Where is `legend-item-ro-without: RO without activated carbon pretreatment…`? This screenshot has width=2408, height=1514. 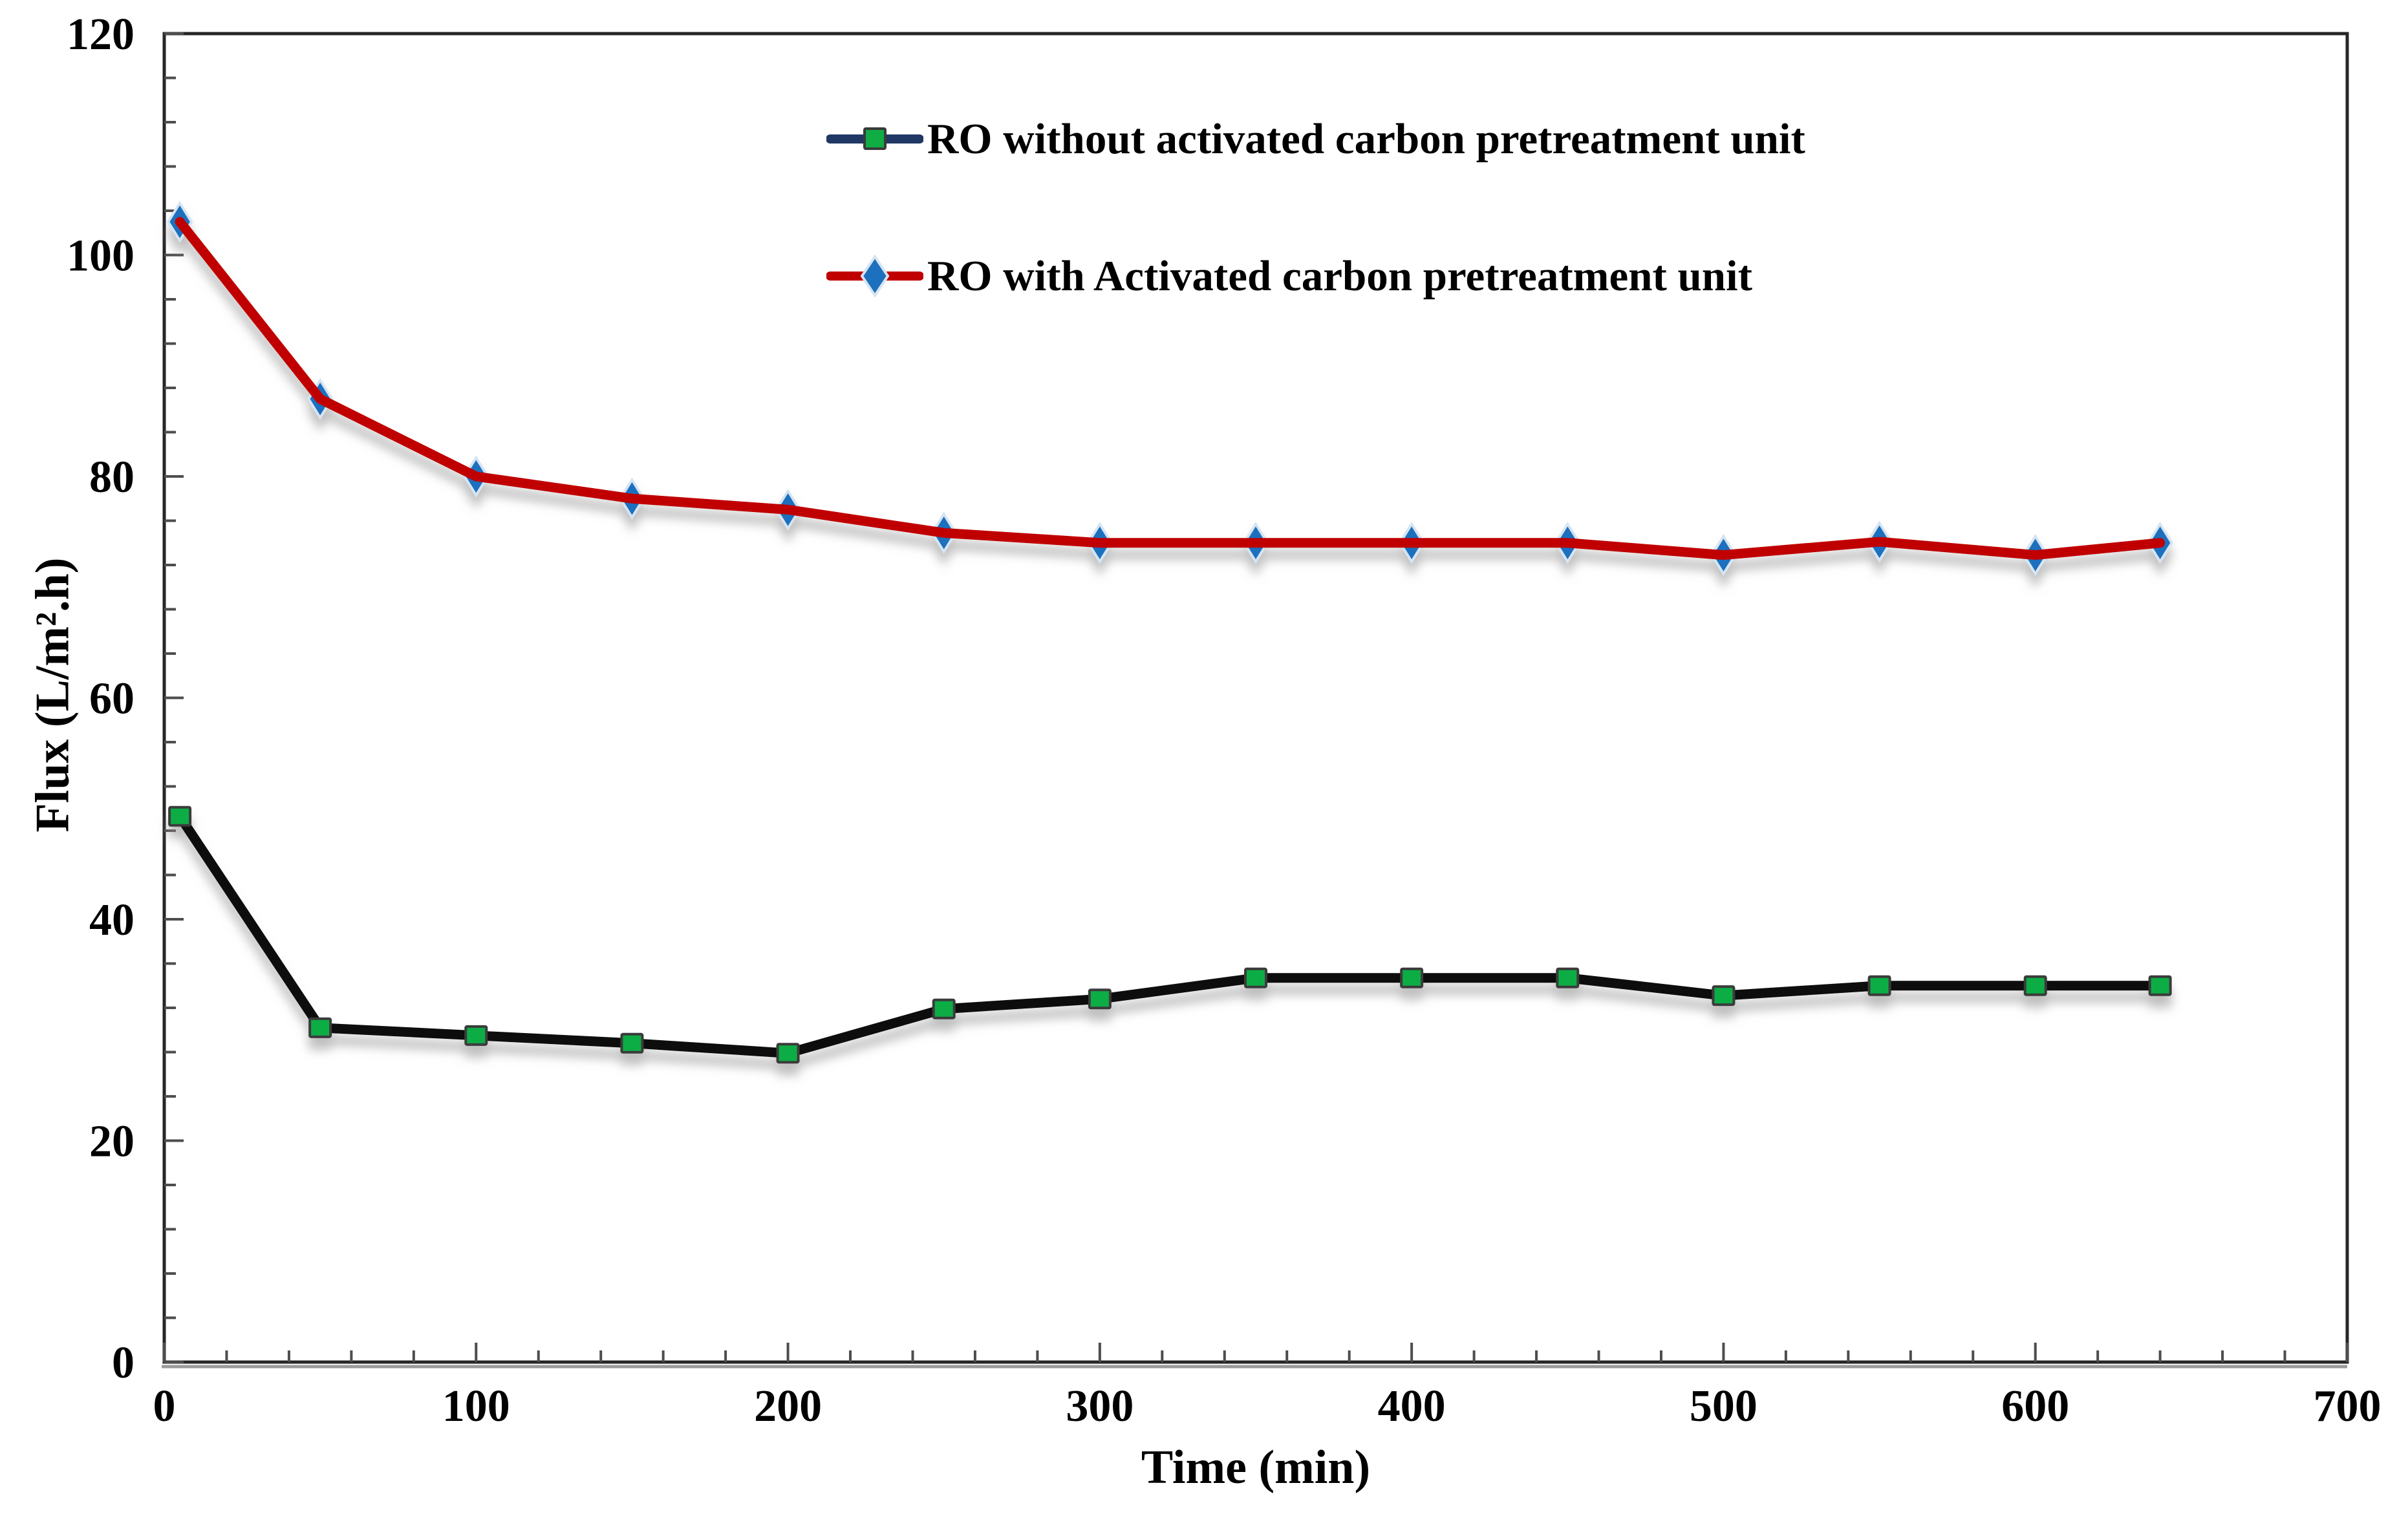 legend-item-ro-without: RO without activated carbon pretreatment… is located at coordinates (1315, 139).